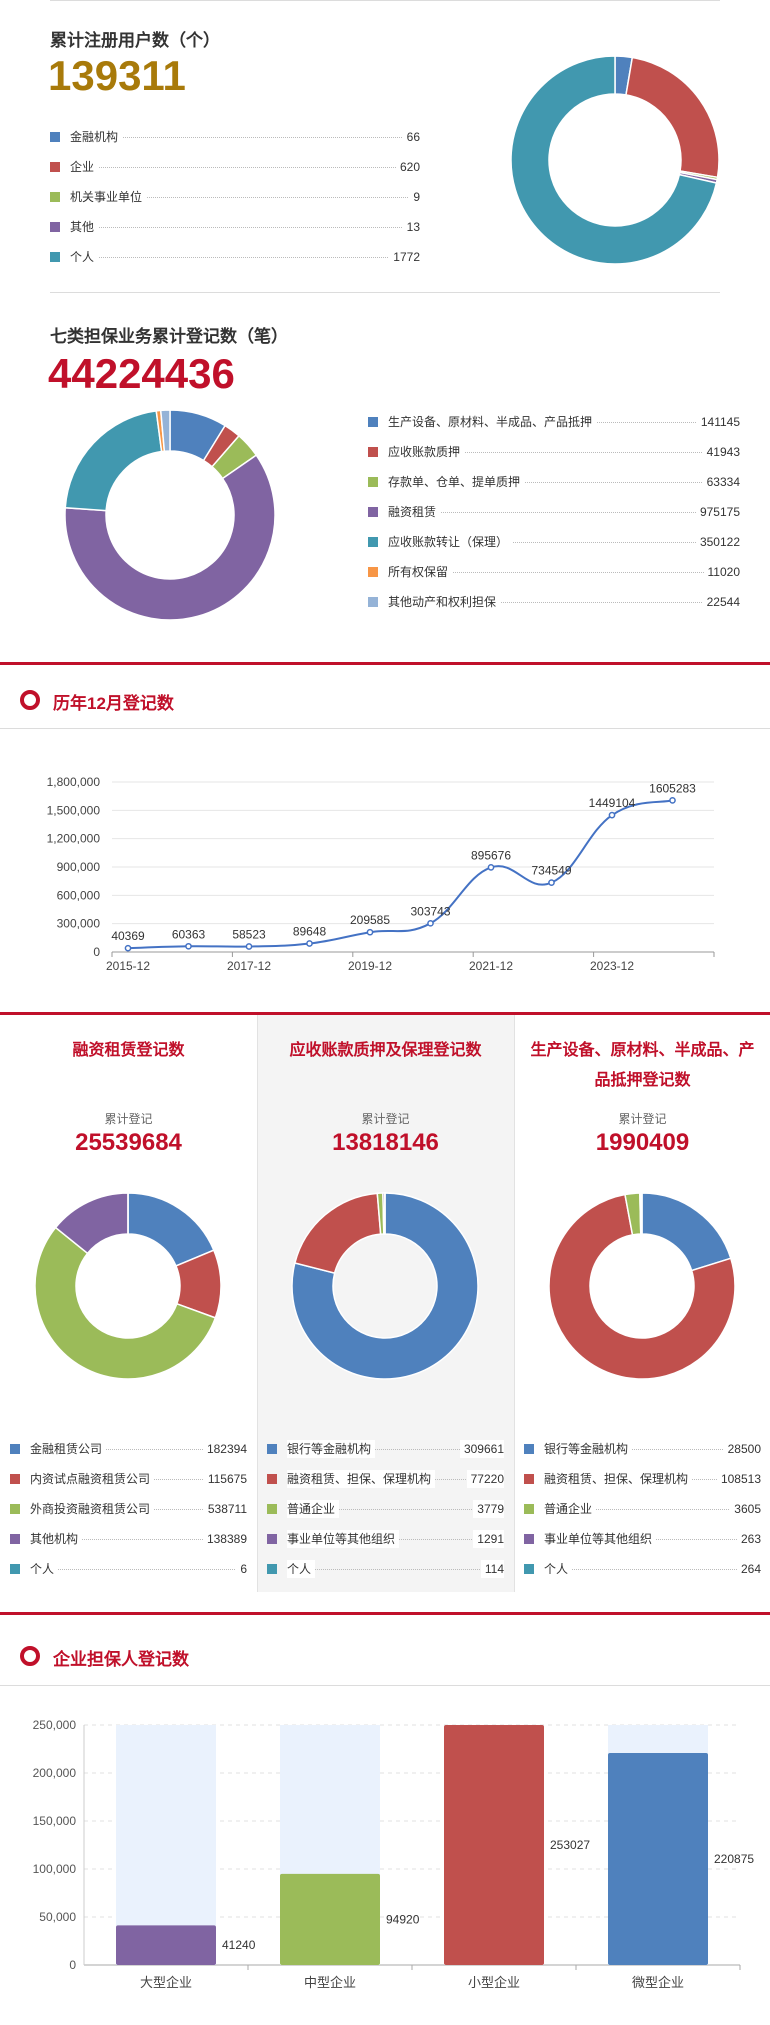 This screenshot has height=2025, width=770. Describe the element at coordinates (68, 1449) in the screenshot. I see `legend-label: 金融租赁公司` at that location.